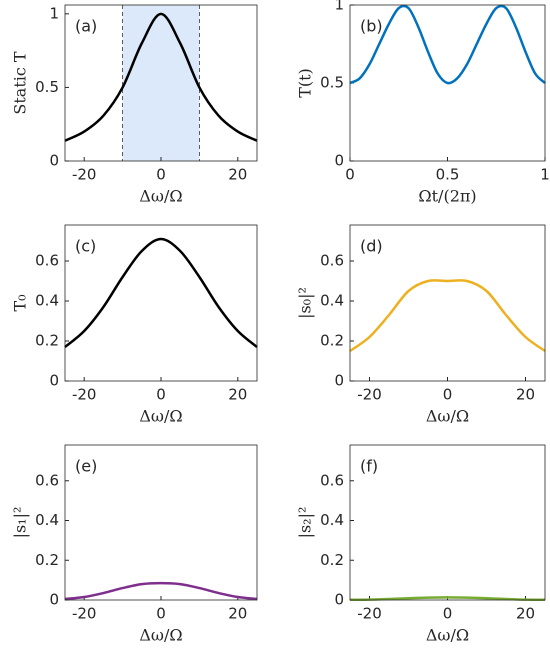 The image size is (550, 650). Describe the element at coordinates (20, 302) in the screenshot. I see `y-axis-label: T₀` at that location.